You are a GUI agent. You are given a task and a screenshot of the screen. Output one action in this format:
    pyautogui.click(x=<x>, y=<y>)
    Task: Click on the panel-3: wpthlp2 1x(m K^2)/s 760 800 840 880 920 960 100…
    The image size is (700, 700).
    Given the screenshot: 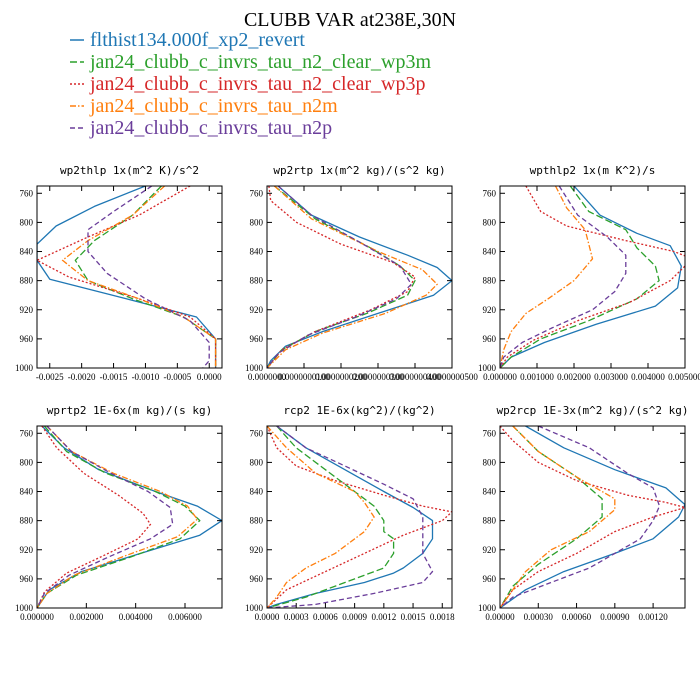 What is the action you would take?
    pyautogui.click(x=589, y=273)
    